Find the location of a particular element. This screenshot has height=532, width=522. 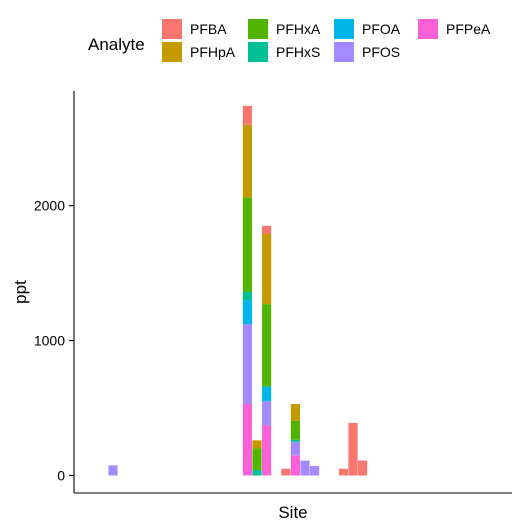

legend-key-pfba is located at coordinates (172, 29).